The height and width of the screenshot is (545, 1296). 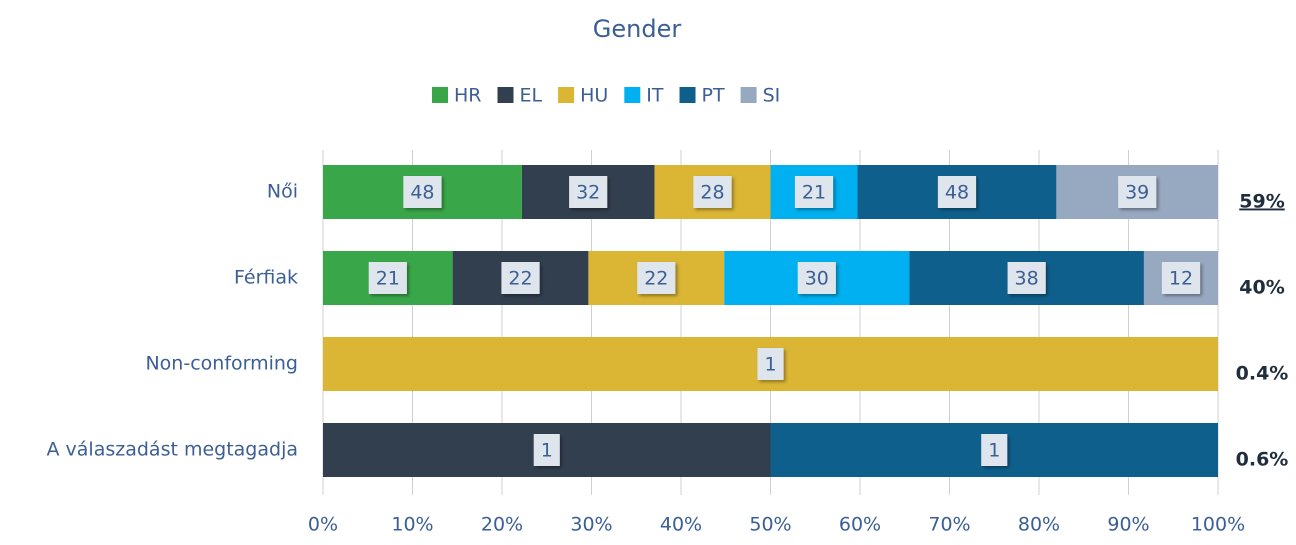 I want to click on data-label: 38, so click(x=1026, y=278).